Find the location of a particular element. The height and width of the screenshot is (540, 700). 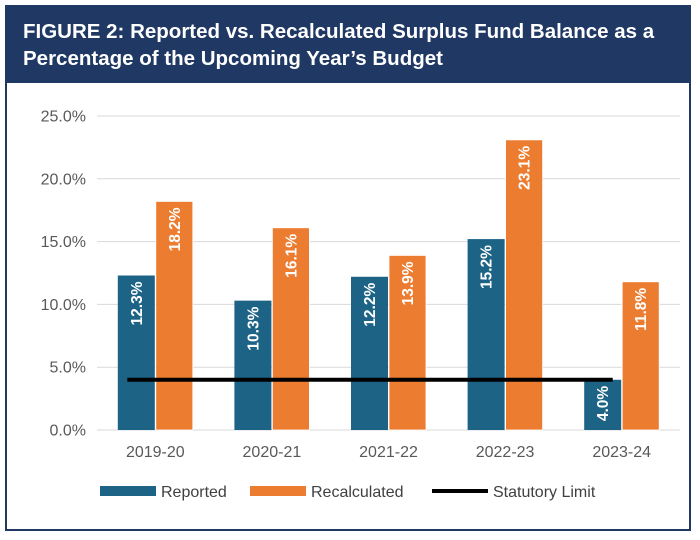

x-tick-label: 2019-20 is located at coordinates (155, 452).